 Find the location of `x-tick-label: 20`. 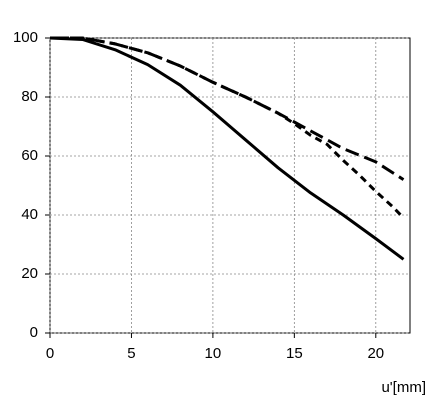

x-tick-label: 20 is located at coordinates (375, 353).